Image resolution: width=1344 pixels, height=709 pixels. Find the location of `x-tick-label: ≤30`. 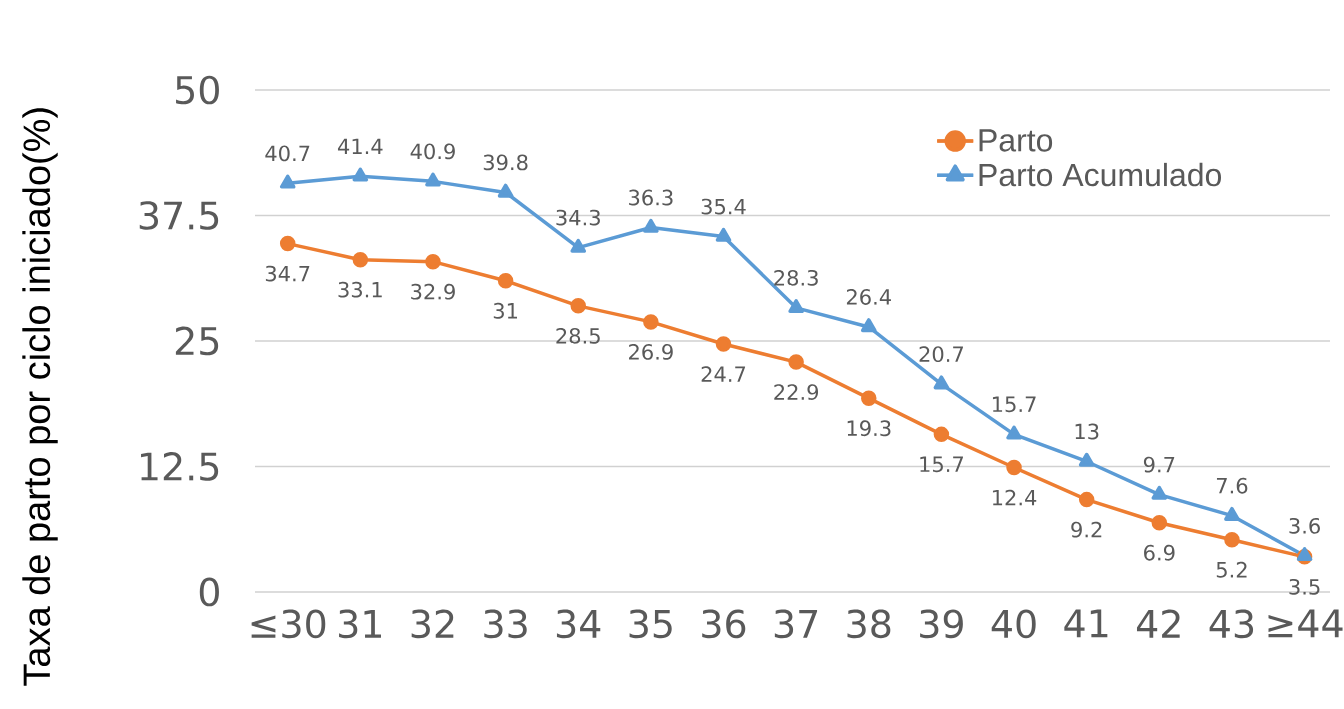

x-tick-label: ≤30 is located at coordinates (288, 624).